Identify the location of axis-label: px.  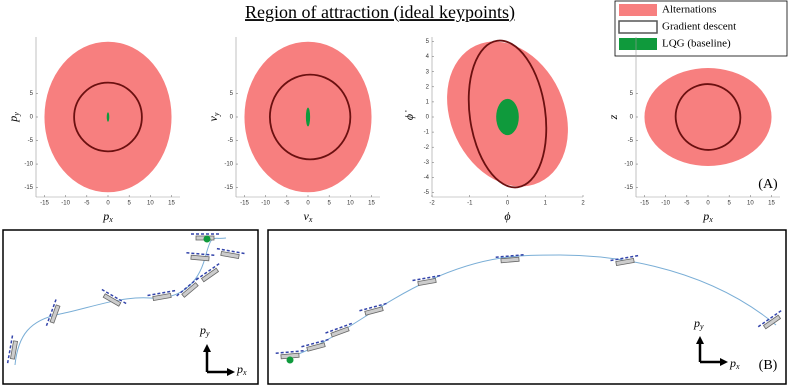
(107, 216).